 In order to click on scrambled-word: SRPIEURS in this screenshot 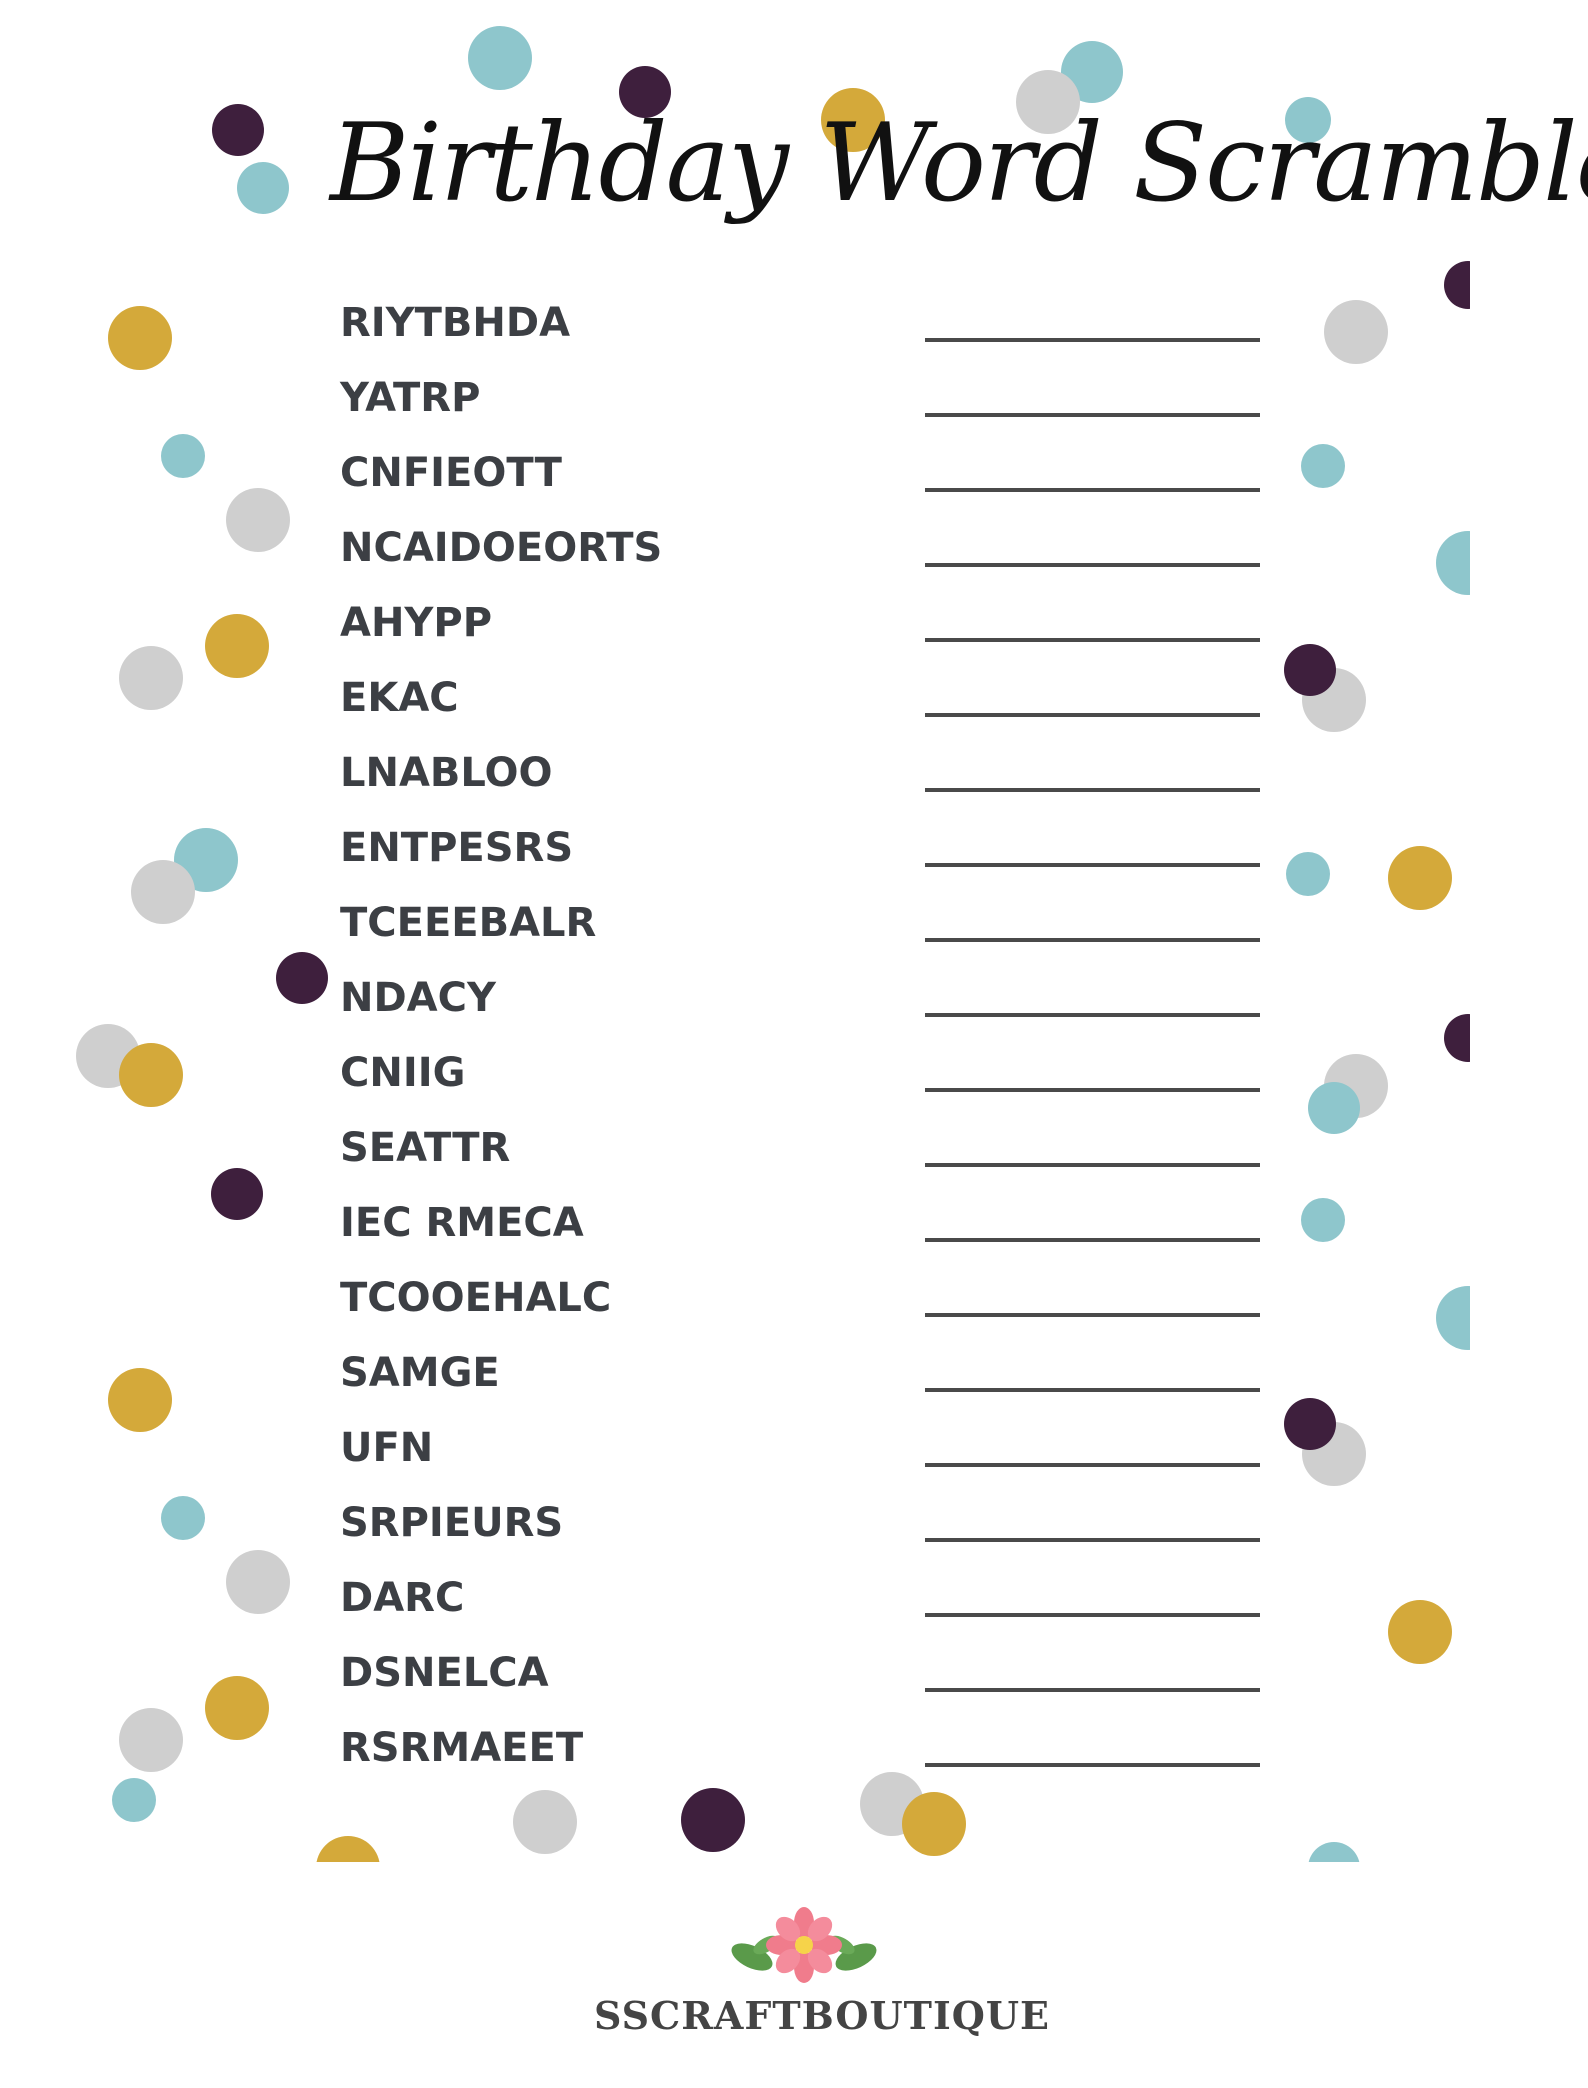, I will do `click(452, 1523)`.